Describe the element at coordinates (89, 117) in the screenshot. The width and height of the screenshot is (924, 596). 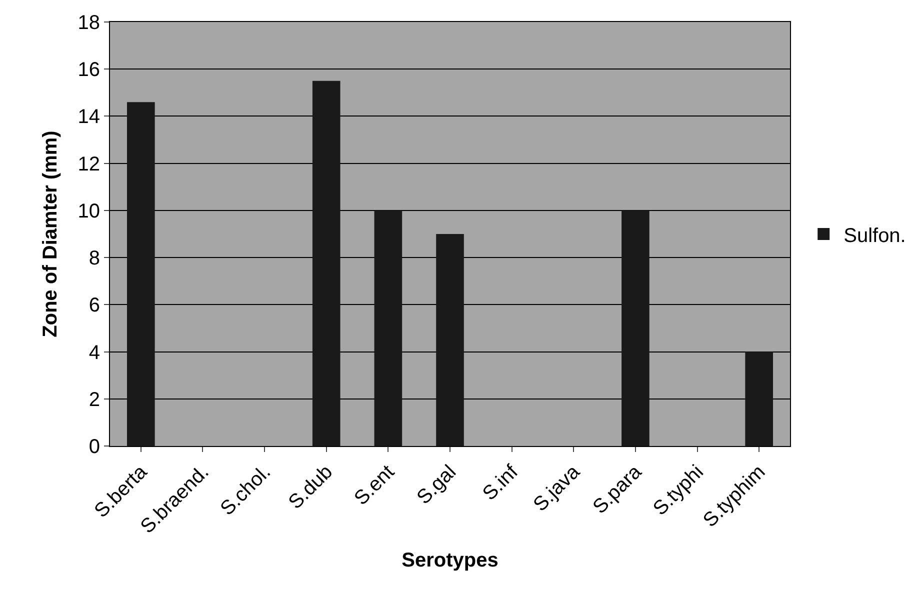
I see `y-tick-label: 14` at that location.